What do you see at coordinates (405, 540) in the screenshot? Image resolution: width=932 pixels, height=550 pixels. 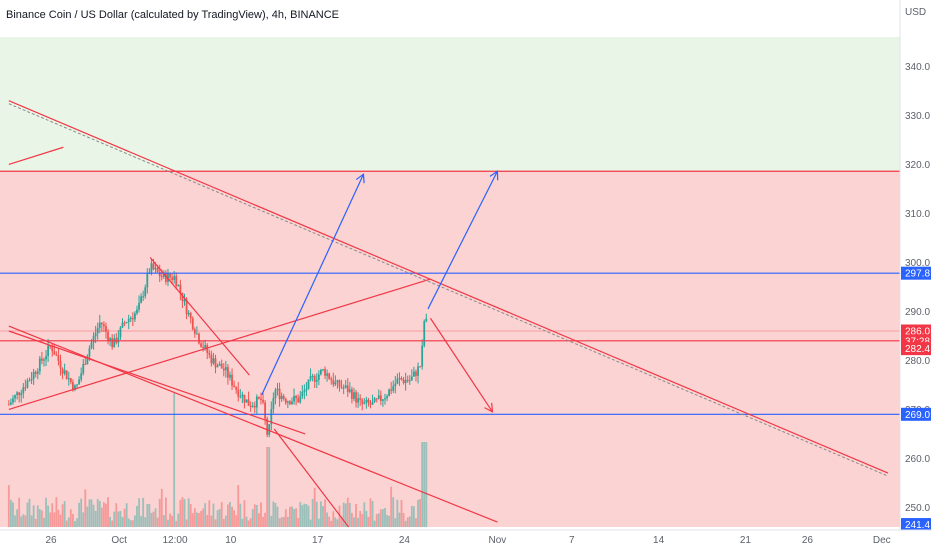 I see `x-tick-label-5: 24` at bounding box center [405, 540].